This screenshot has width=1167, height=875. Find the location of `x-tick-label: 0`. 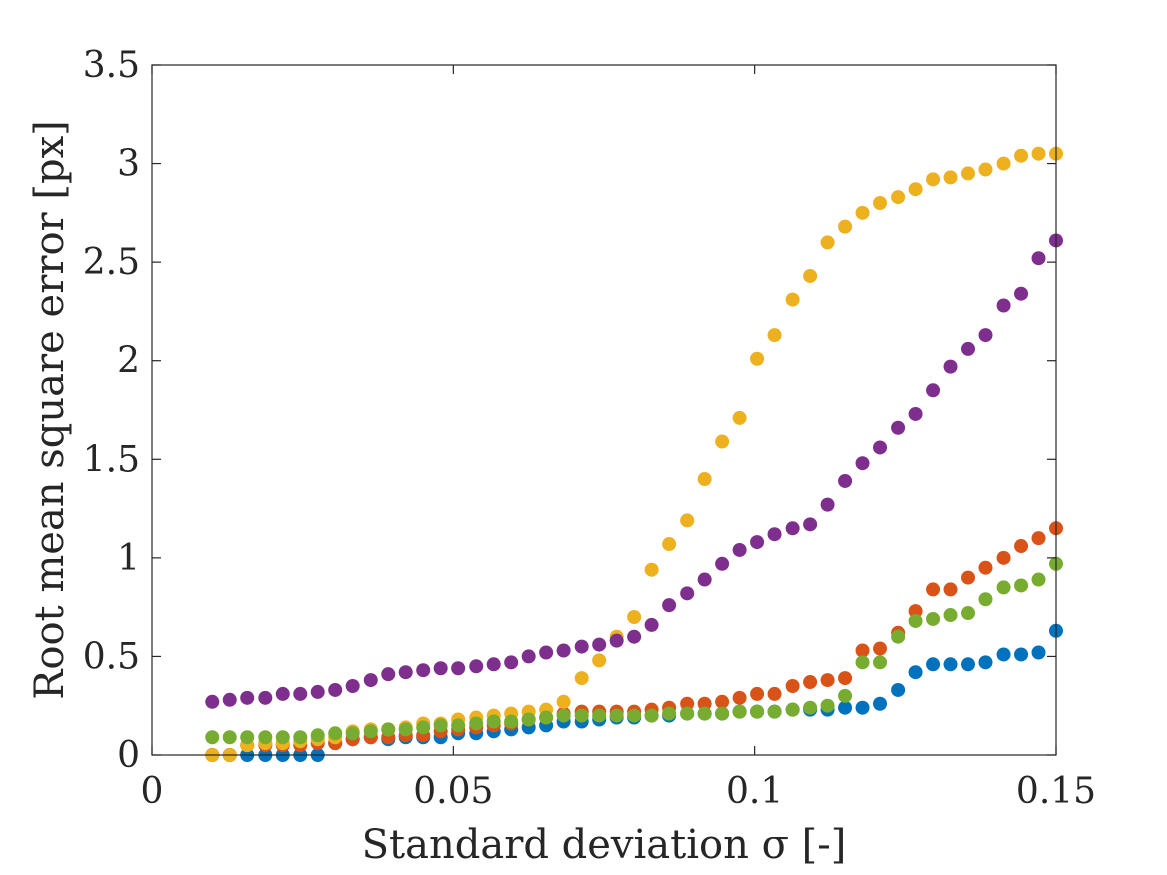

x-tick-label: 0 is located at coordinates (152, 791).